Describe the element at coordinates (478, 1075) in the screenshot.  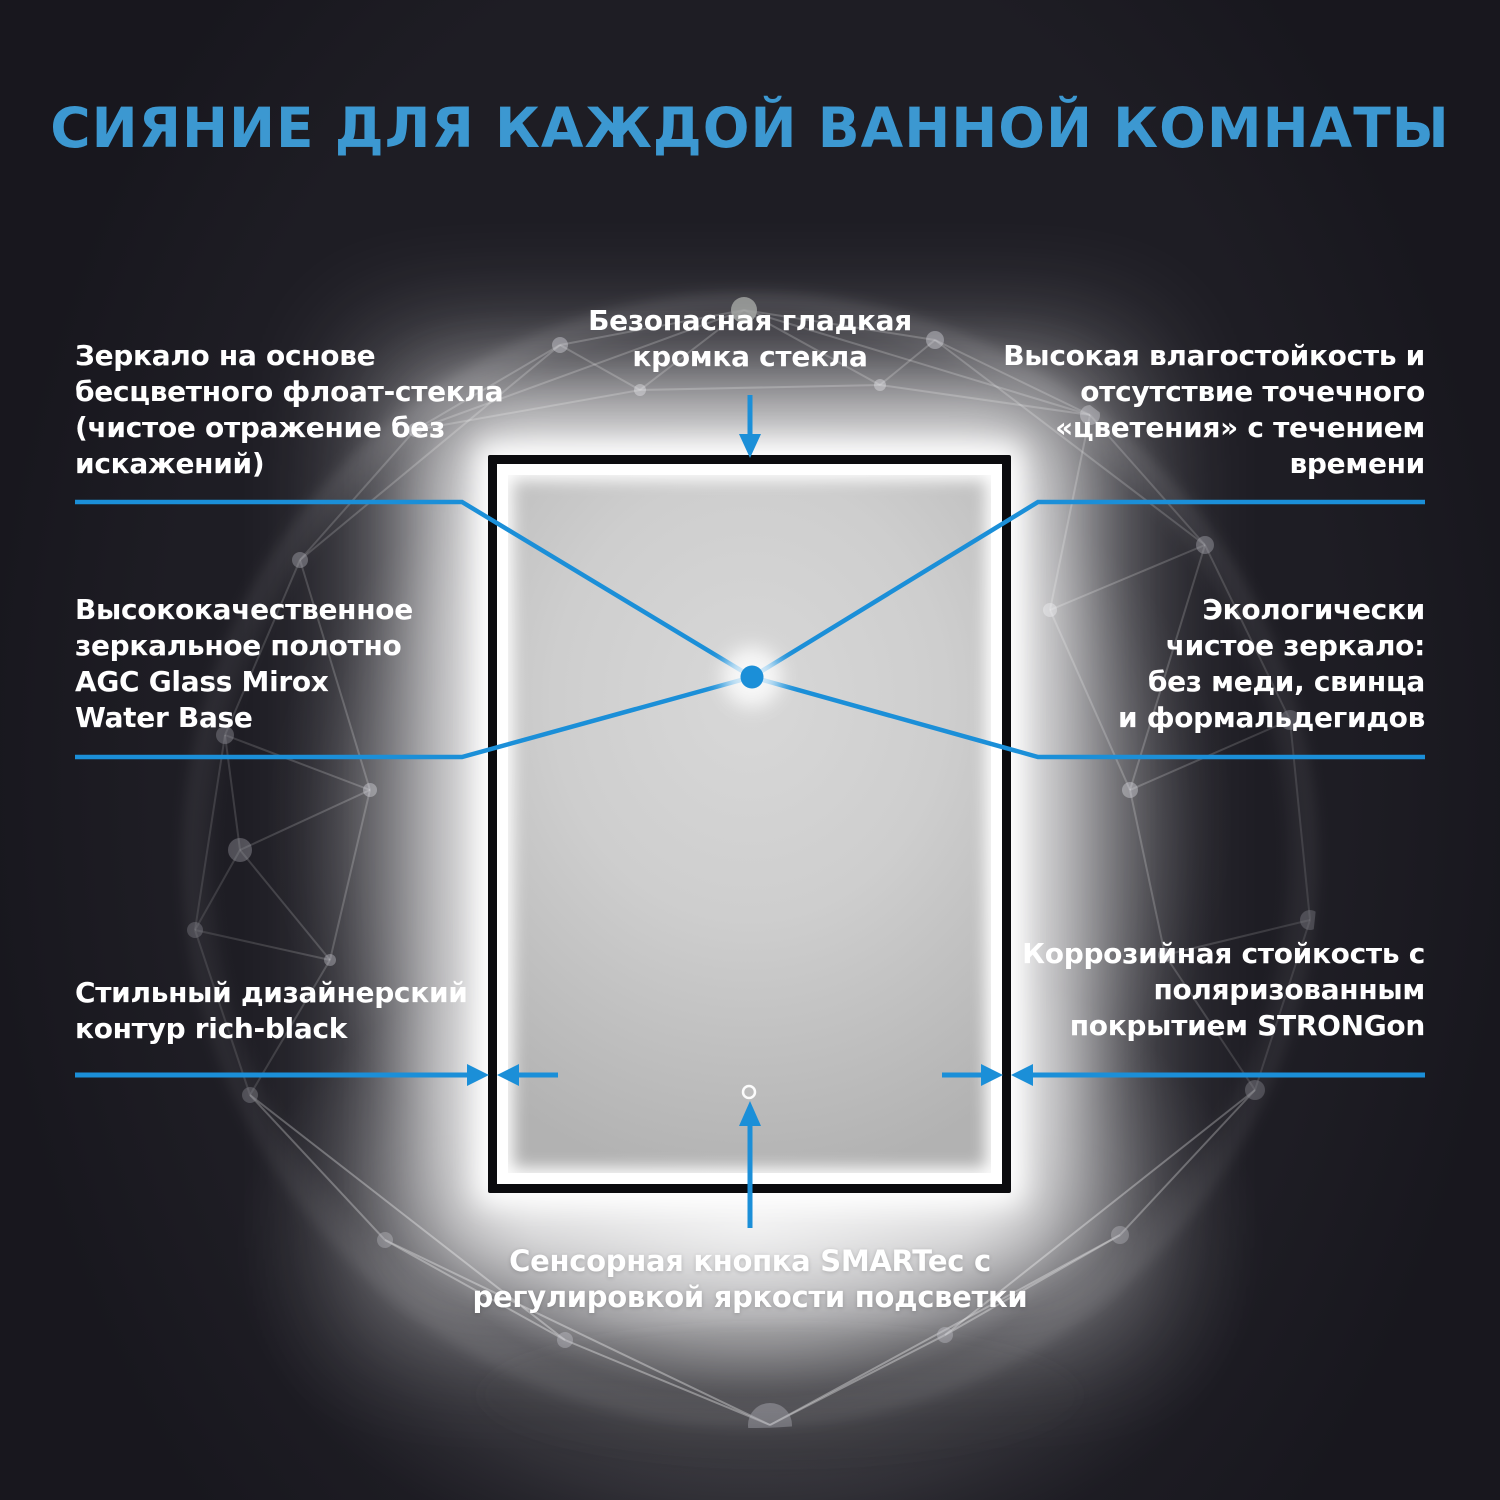
I see `arrow-left-outer-head` at that location.